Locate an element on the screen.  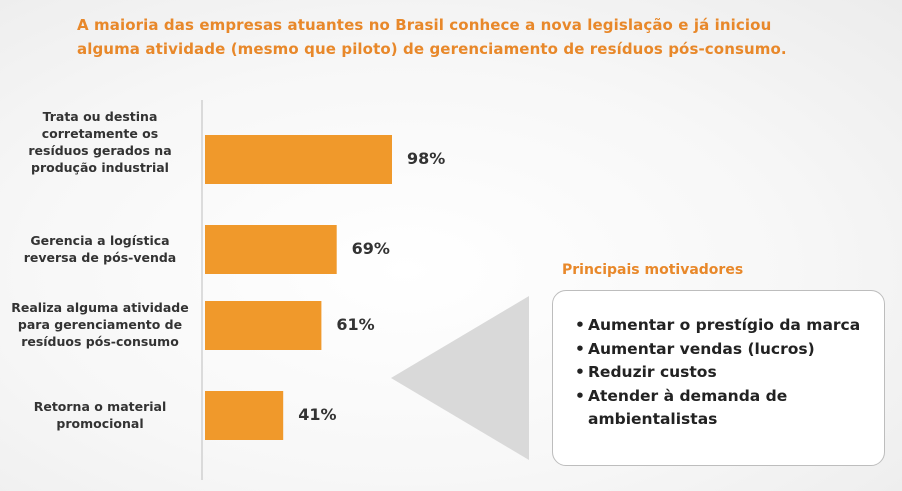
bar-value-label: 41% is located at coordinates (317, 414).